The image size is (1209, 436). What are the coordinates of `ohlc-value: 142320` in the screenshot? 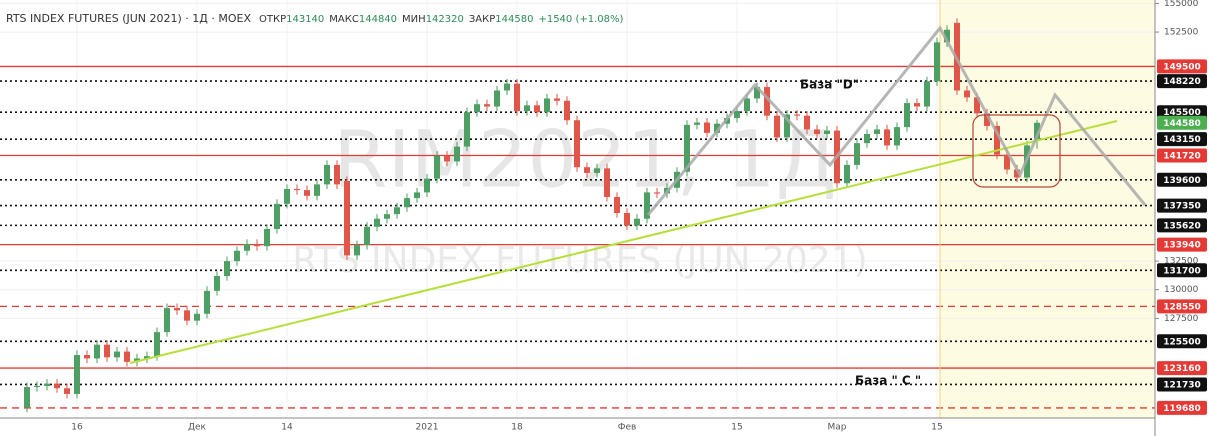 It's located at (445, 19).